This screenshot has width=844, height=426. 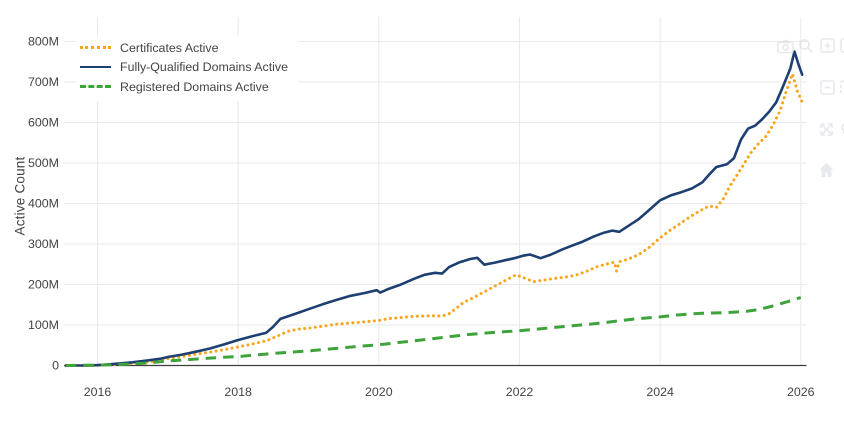 I want to click on legend-item-registered-domains-active: Registered Domains Active, so click(x=184, y=87).